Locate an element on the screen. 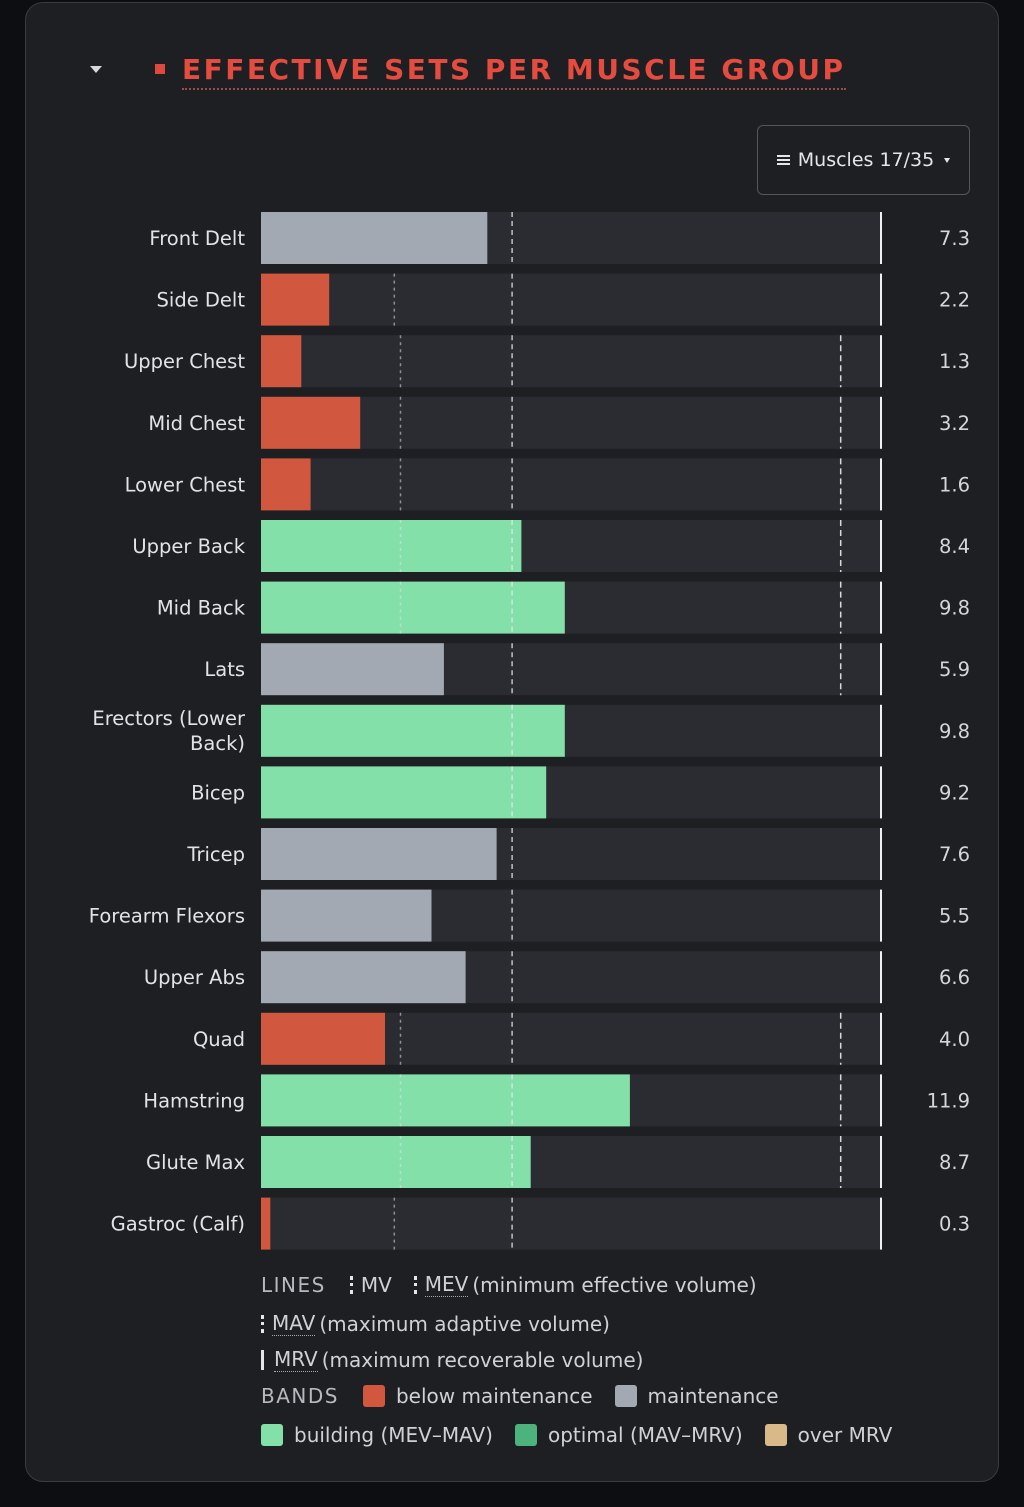  legend-mv: MV is located at coordinates (370, 1284).